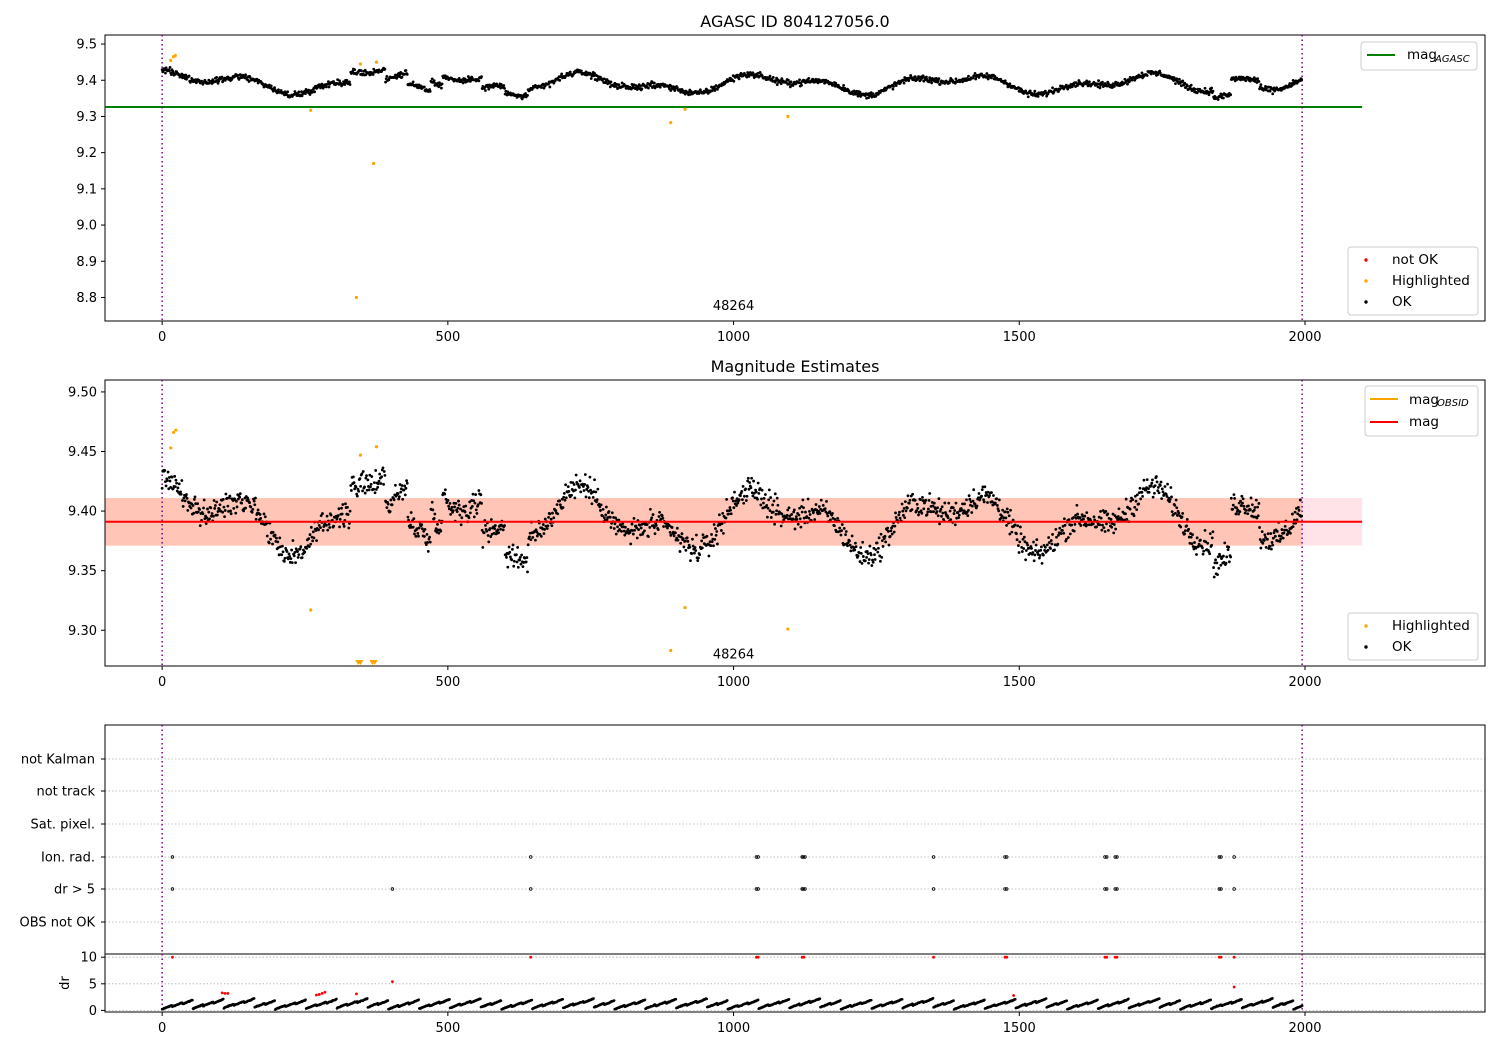 Image resolution: width=1500 pixels, height=1050 pixels. What do you see at coordinates (58, 923) in the screenshot?
I see `flag-label: OBS not OK` at bounding box center [58, 923].